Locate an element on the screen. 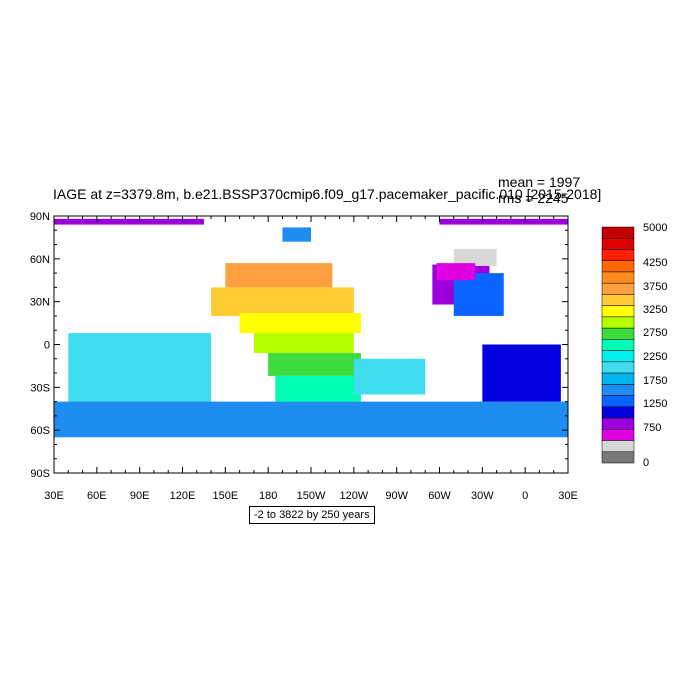 The height and width of the screenshot is (700, 700). lat-tick-label: 90S is located at coordinates (40, 474).